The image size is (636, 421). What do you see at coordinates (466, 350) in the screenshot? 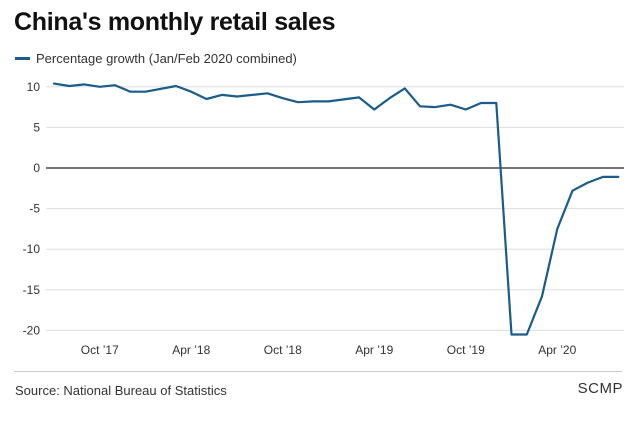
I see `x-tick-label: Oct ’19` at bounding box center [466, 350].